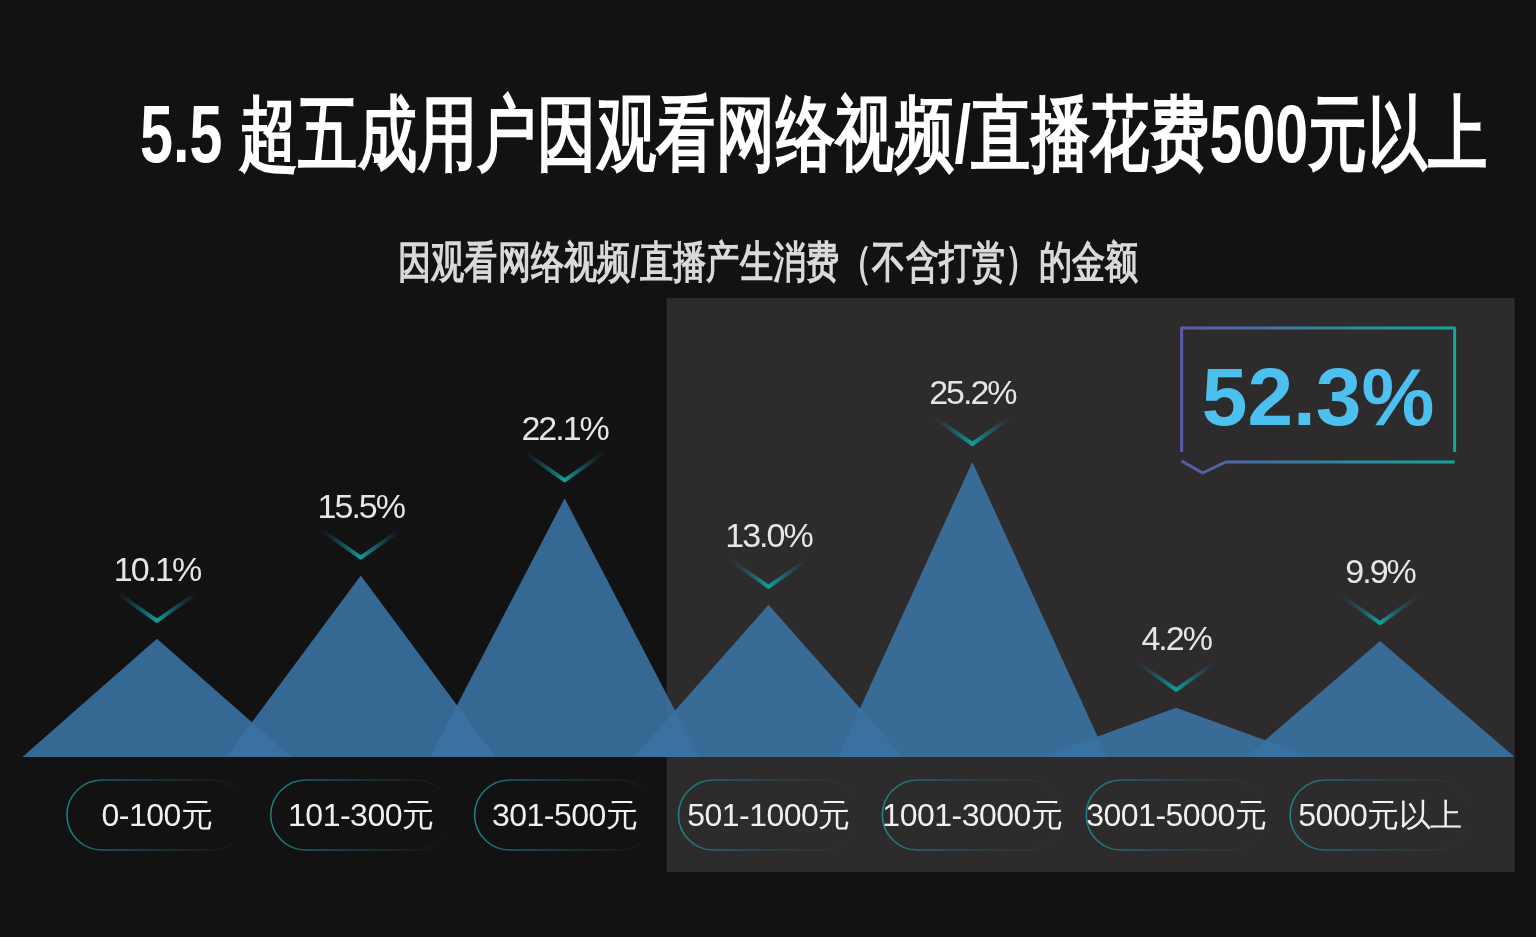 The height and width of the screenshot is (937, 1536). What do you see at coordinates (361, 505) in the screenshot?
I see `data-label: 15.5%` at bounding box center [361, 505].